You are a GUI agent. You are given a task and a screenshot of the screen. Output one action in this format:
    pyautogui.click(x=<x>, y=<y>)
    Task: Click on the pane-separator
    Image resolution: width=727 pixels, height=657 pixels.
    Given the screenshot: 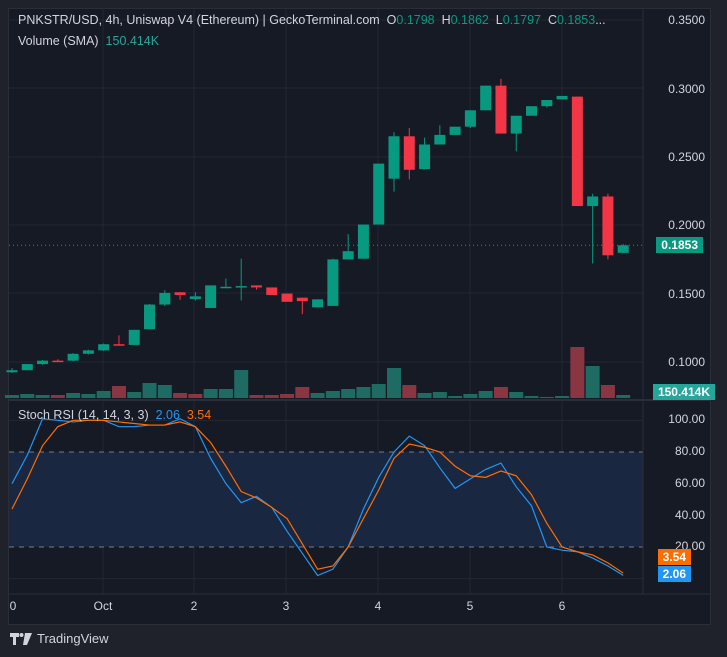 What is the action you would take?
    pyautogui.click(x=359, y=400)
    